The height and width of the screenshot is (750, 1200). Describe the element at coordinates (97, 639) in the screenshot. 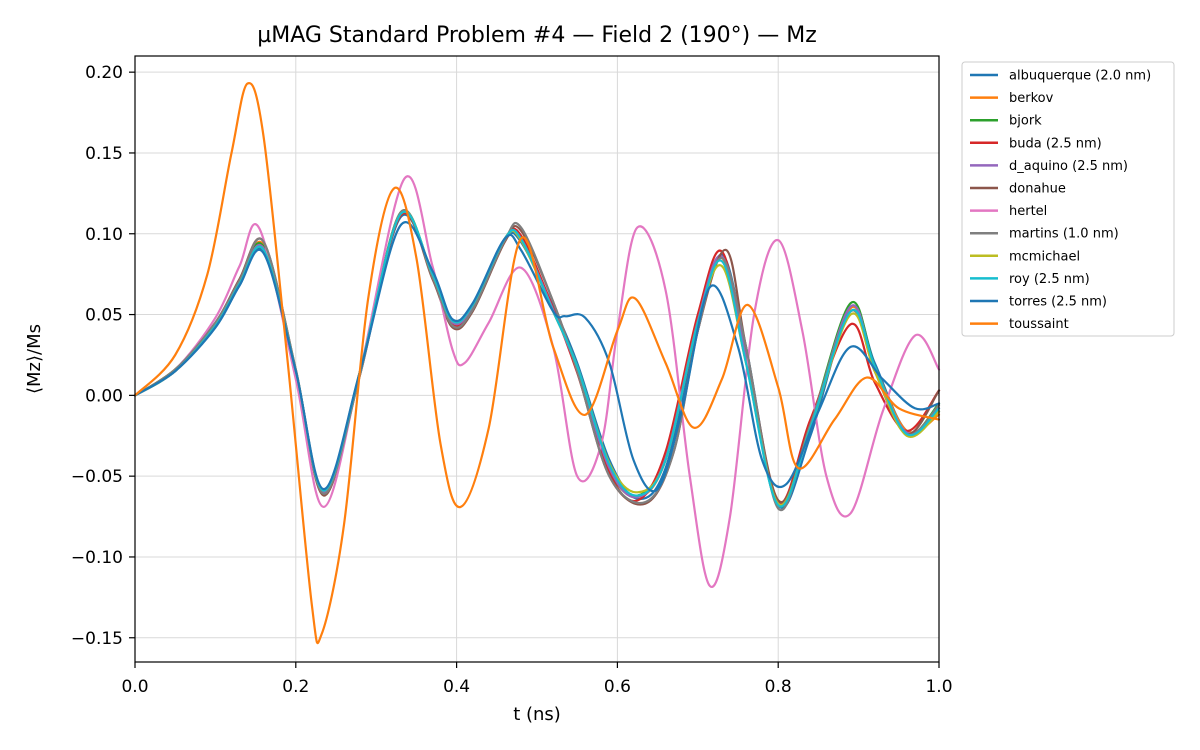

I see `y-tick-label: −0.15` at that location.